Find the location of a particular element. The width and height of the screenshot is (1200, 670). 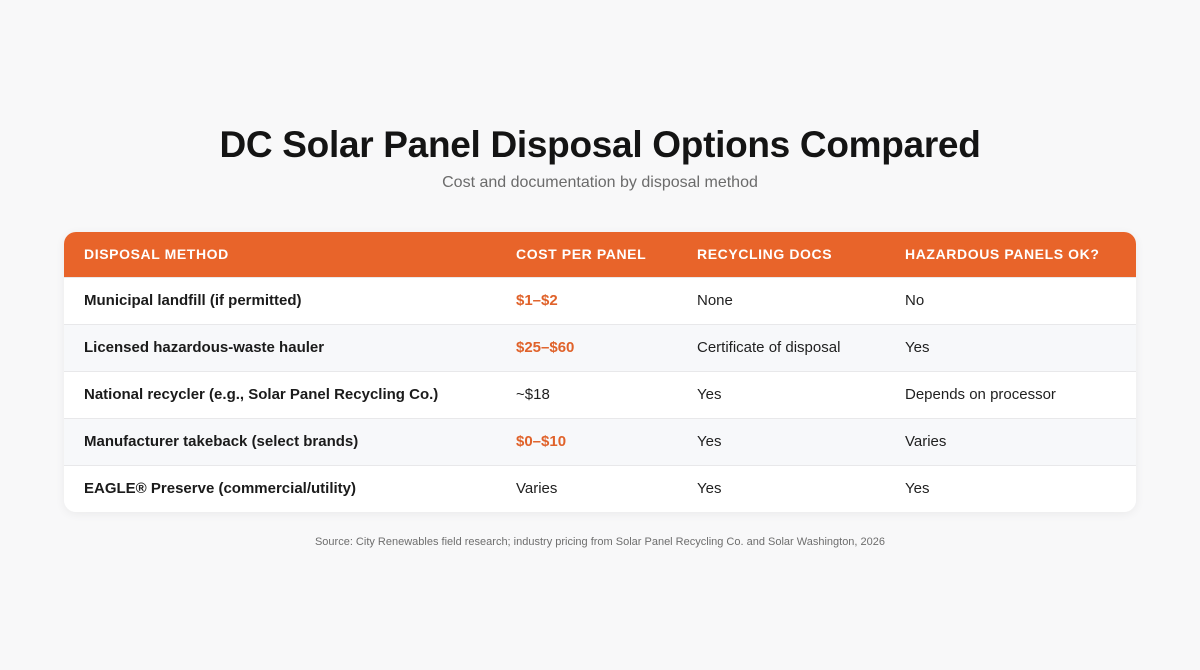

cell-method: Licensed hazardous-waste hauler is located at coordinates (204, 347).